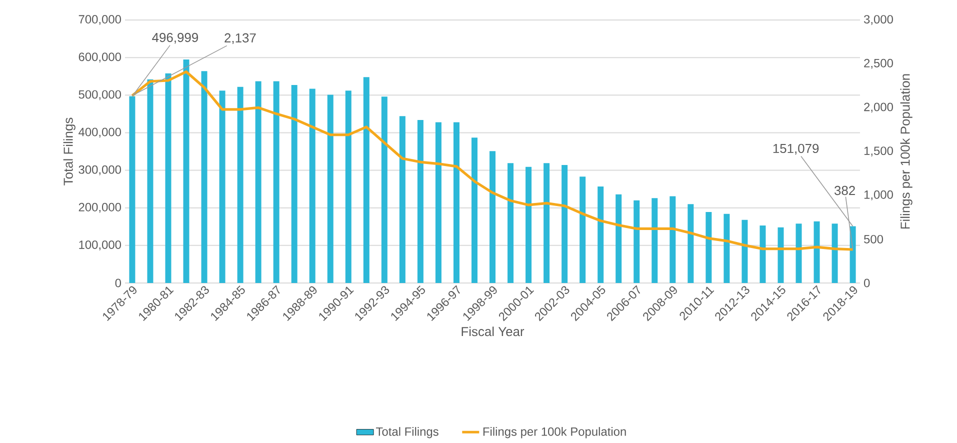  Describe the element at coordinates (493, 331) in the screenshot. I see `x-axis-title: Fiscal Year` at that location.